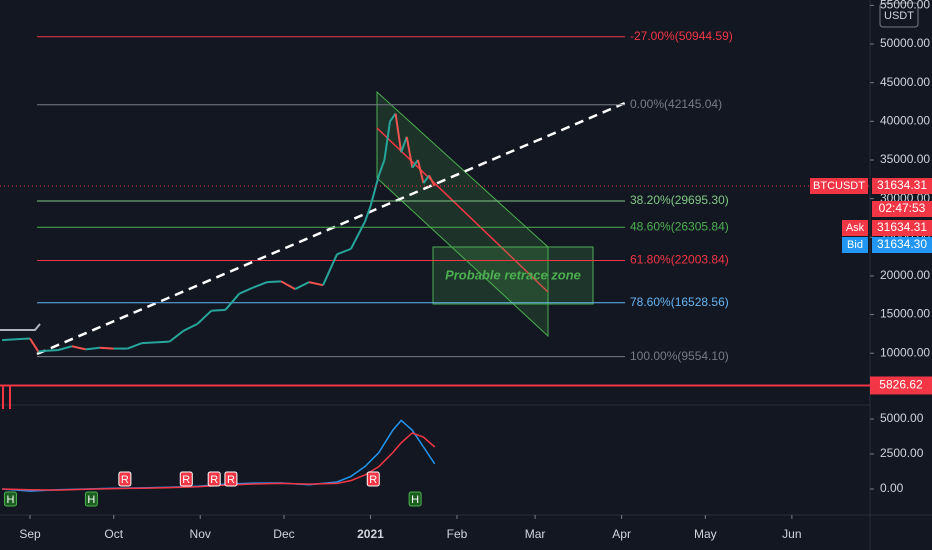 This screenshot has width=932, height=550. What do you see at coordinates (535, 534) in the screenshot?
I see `x-tick-label: Mar` at bounding box center [535, 534].